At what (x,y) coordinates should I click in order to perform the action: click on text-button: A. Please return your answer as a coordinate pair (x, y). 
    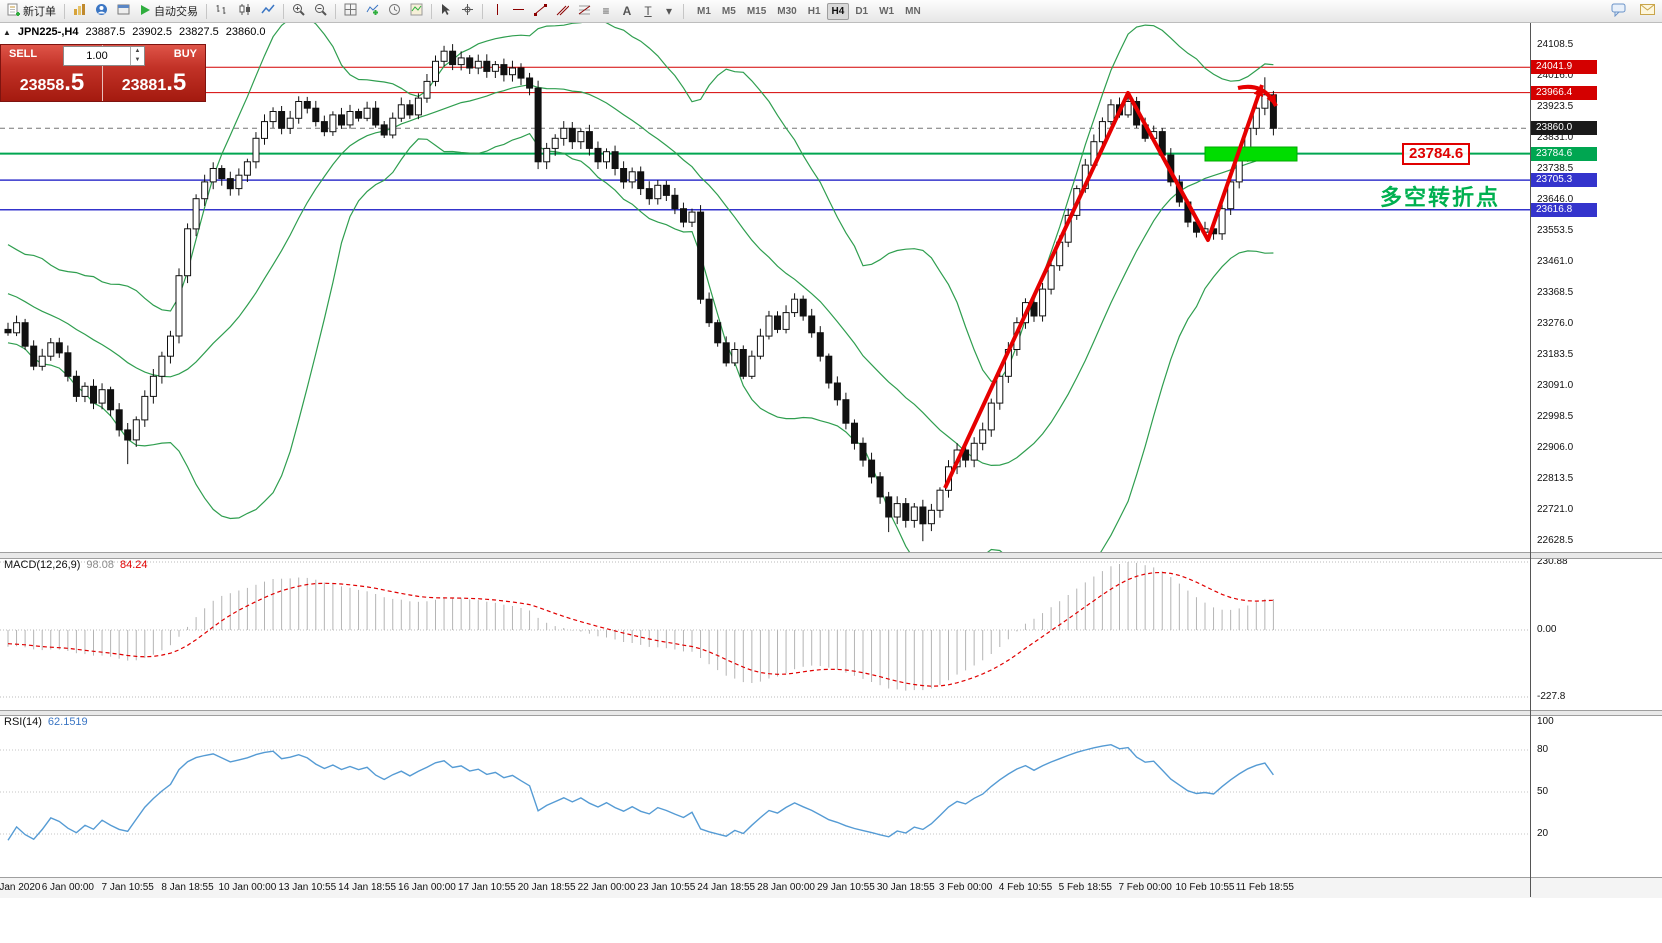
    Looking at the image, I should click on (627, 11).